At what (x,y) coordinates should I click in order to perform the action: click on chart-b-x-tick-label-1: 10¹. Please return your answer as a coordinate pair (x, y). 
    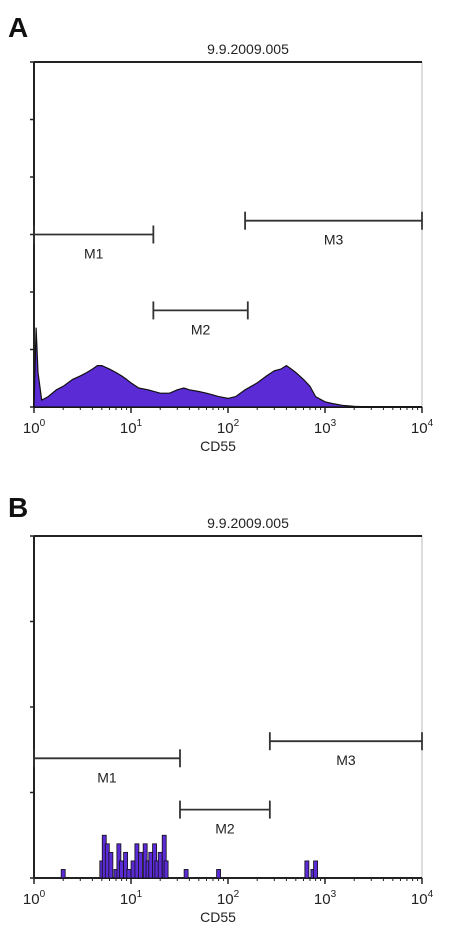
    Looking at the image, I should click on (131, 898).